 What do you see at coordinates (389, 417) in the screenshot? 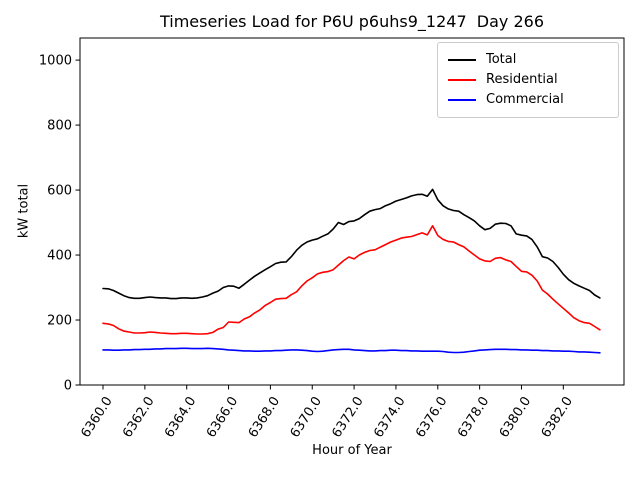
I see `x-tick-label: 6374.0` at bounding box center [389, 417].